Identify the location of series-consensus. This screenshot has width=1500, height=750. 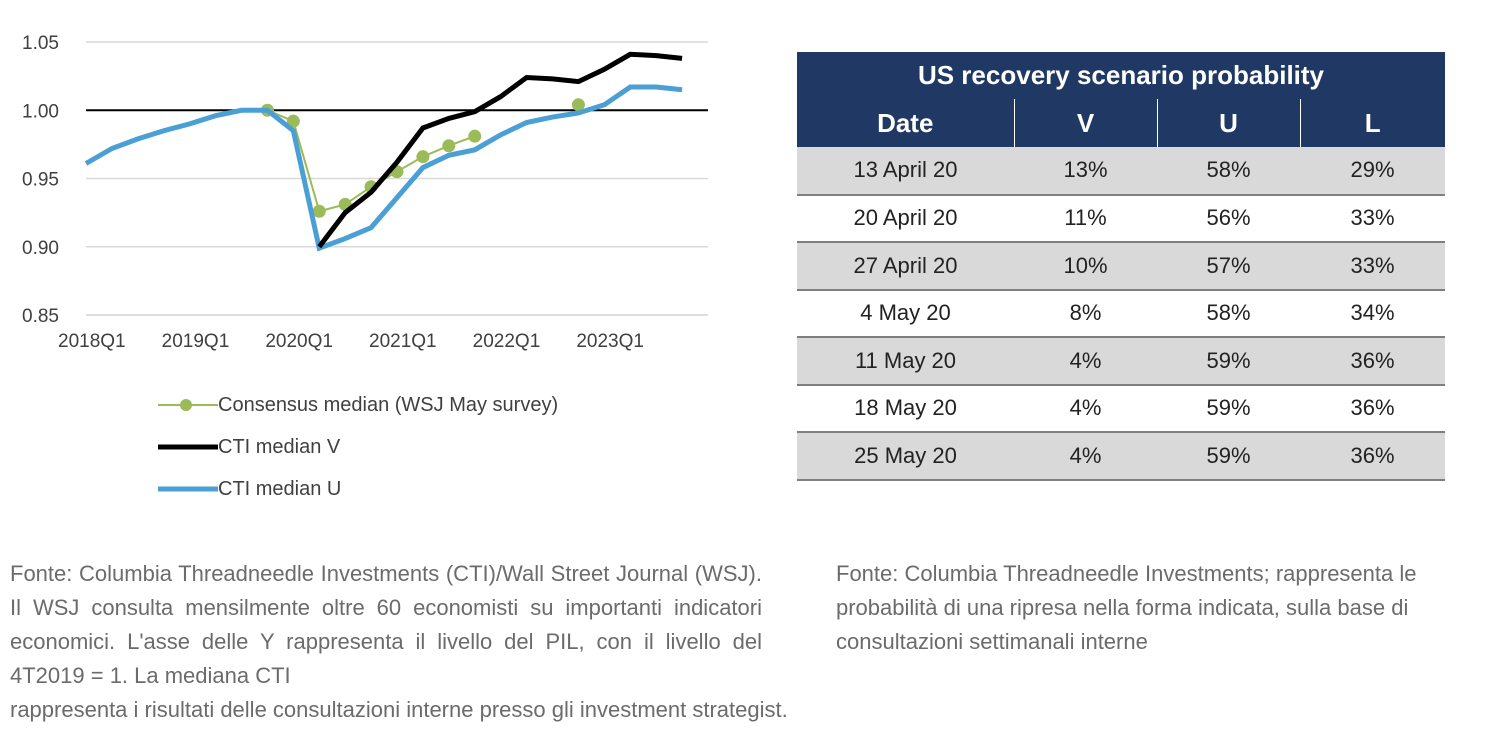
(422, 158).